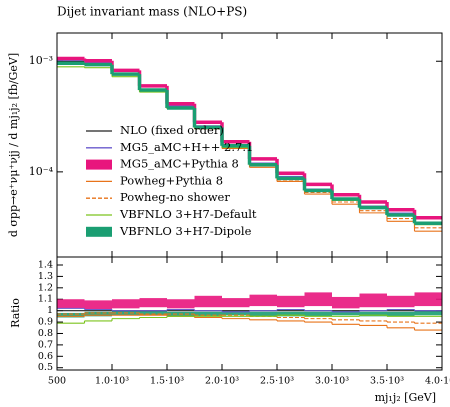 The height and width of the screenshot is (407, 450). Describe the element at coordinates (15, 313) in the screenshot. I see `ratio-axis-label: Ratio` at that location.